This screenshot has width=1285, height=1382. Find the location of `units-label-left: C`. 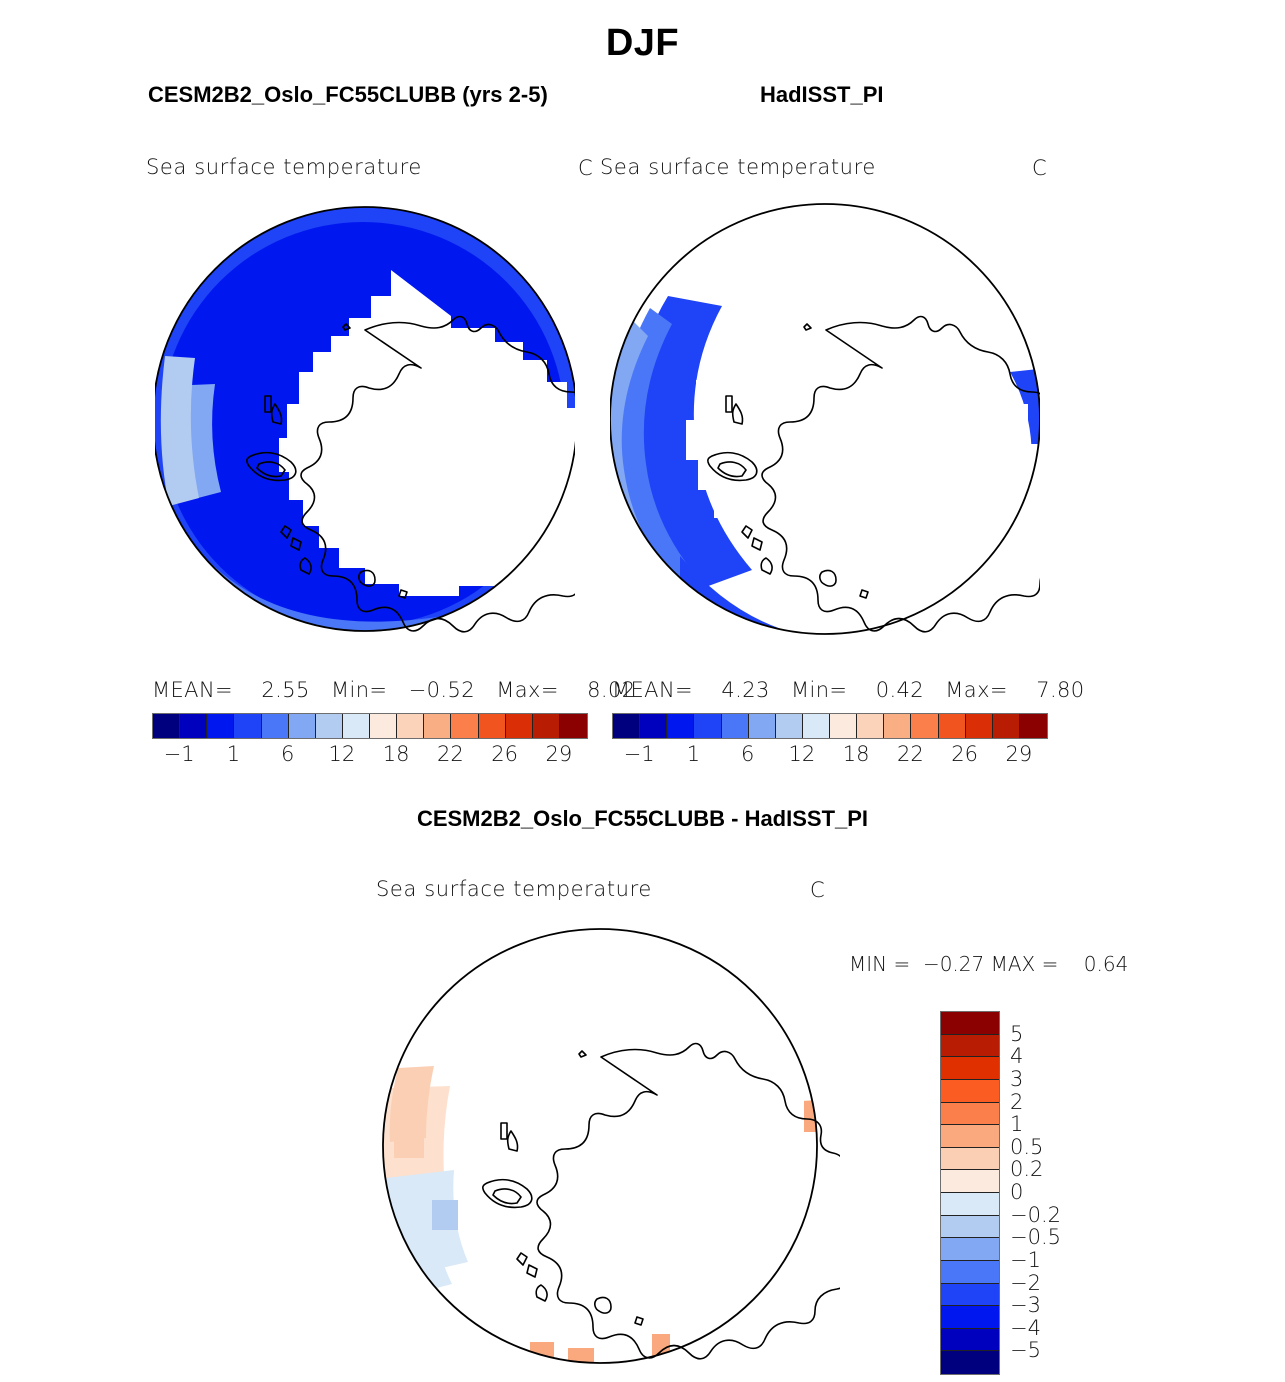

units-label-left: C is located at coordinates (586, 168).